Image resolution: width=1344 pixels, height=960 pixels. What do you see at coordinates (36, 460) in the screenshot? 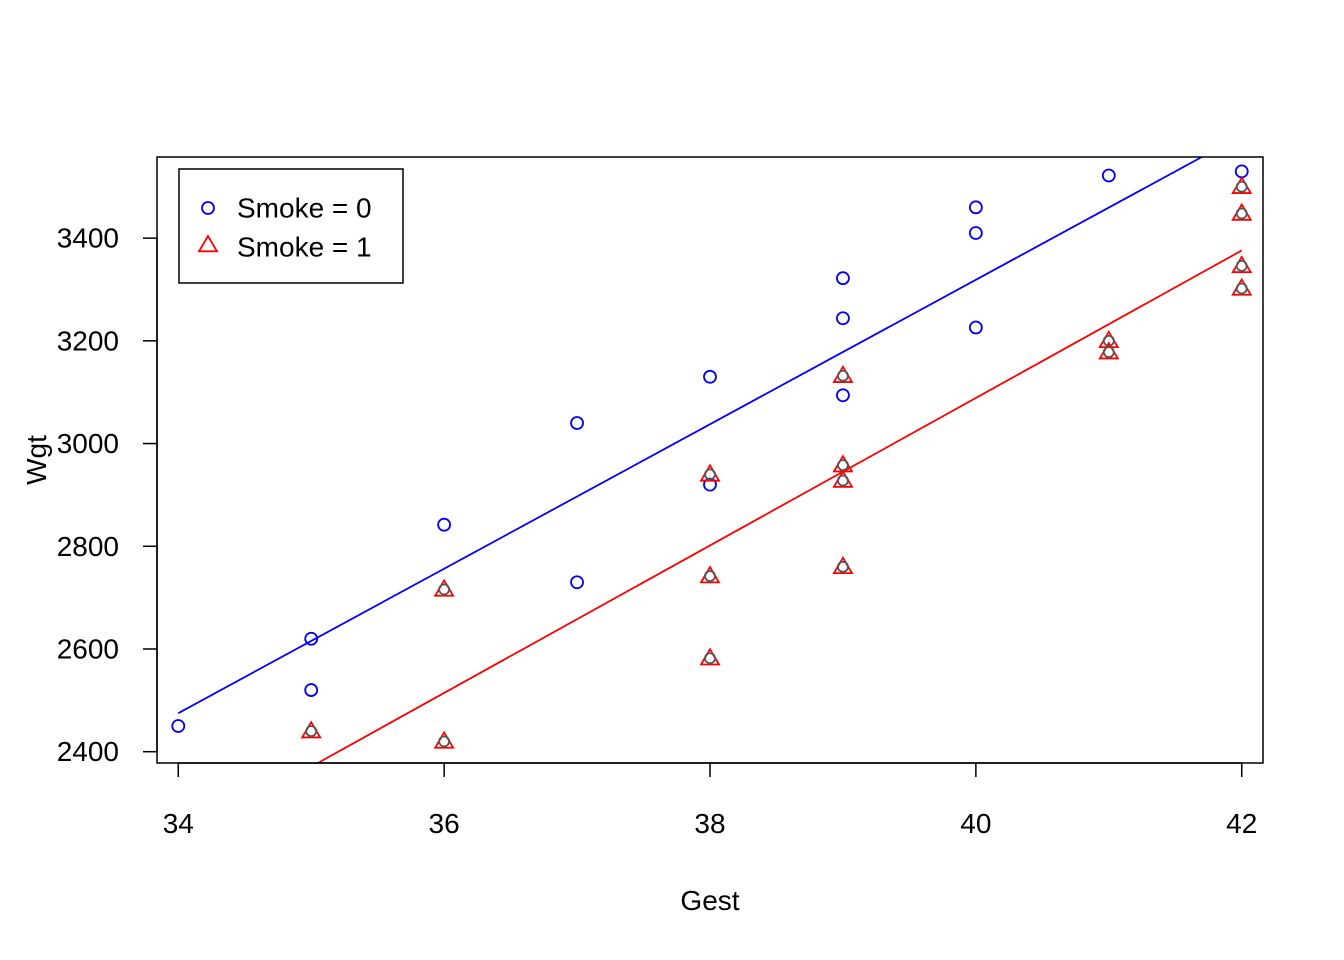
I see `y-axis-label: Wgt` at bounding box center [36, 460].